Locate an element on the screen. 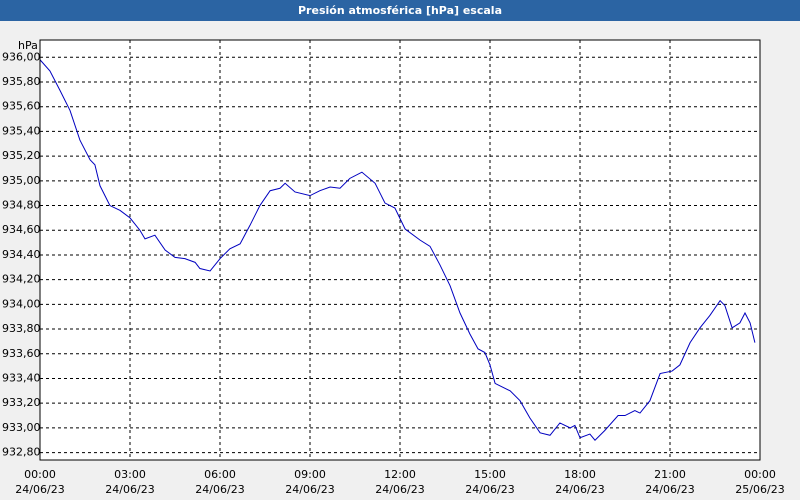 Image resolution: width=800 pixels, height=500 pixels. y-tick-label: 935,20 is located at coordinates (21, 155).